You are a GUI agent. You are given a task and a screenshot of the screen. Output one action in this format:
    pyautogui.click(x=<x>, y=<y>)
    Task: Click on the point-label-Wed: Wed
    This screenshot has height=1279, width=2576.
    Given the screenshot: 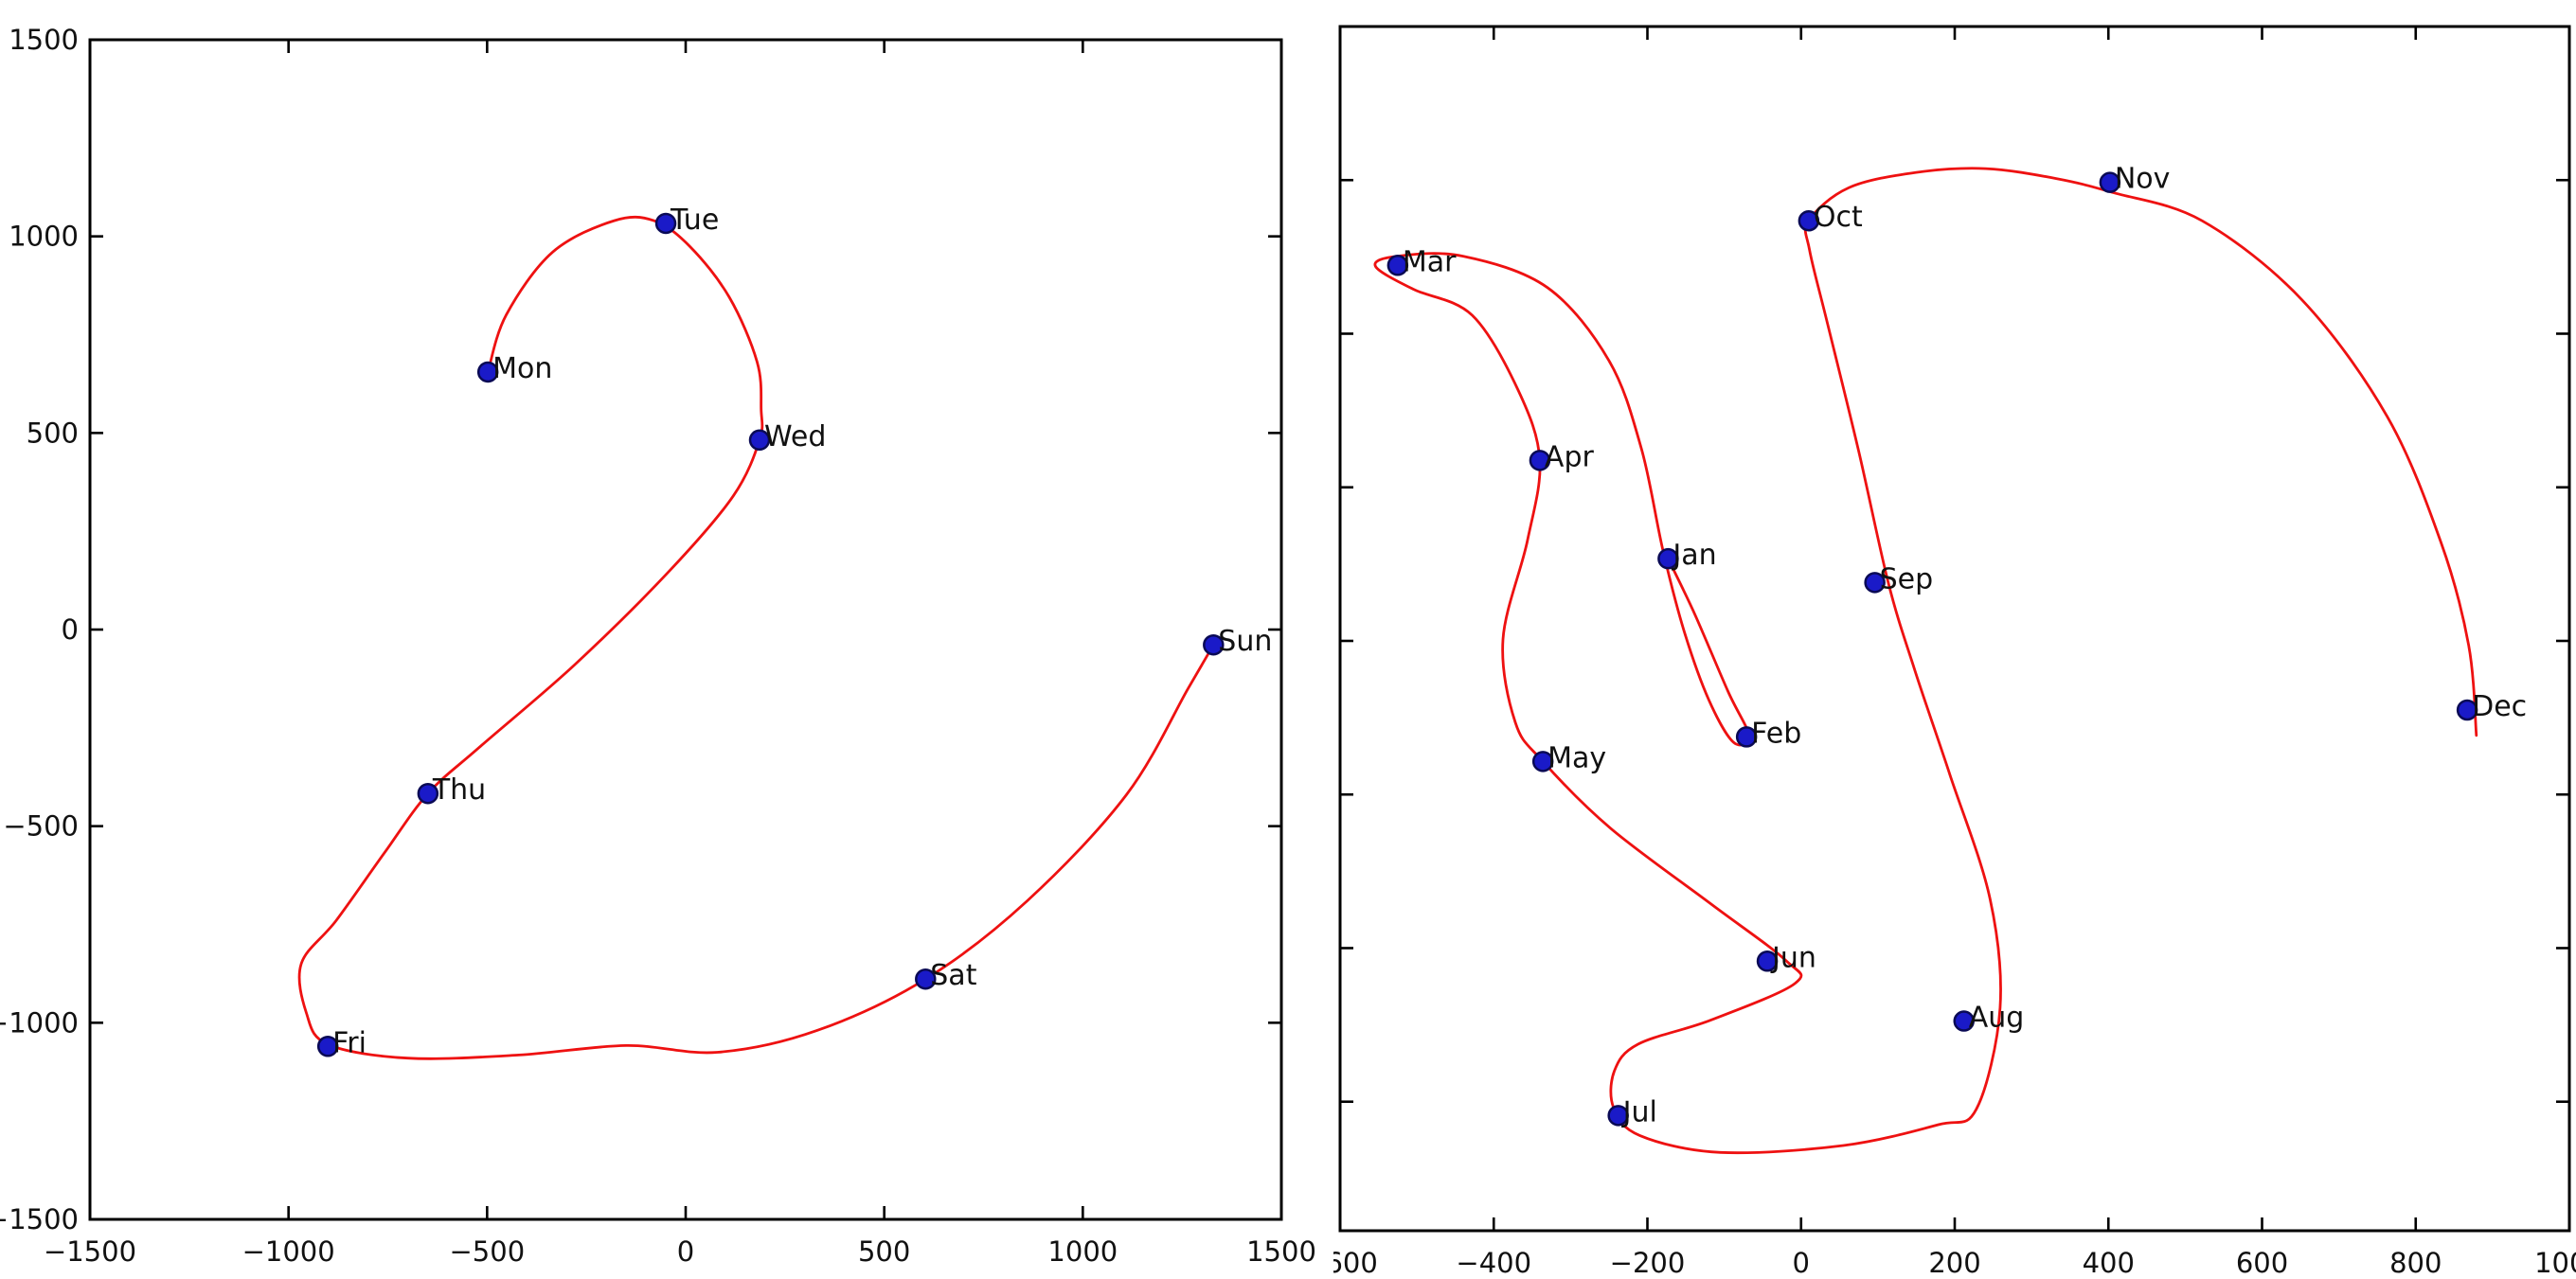 What is the action you would take?
    pyautogui.click(x=795, y=436)
    